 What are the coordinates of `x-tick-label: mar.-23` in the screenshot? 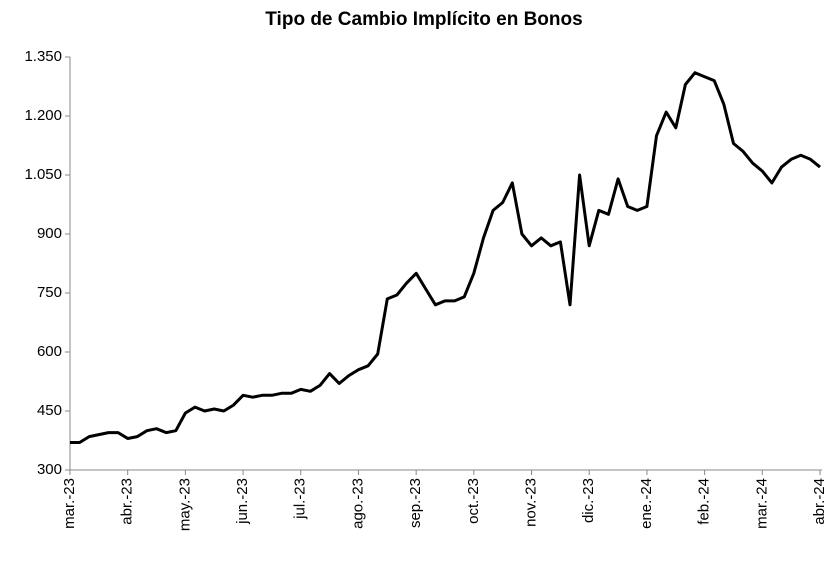 It's located at (69, 503).